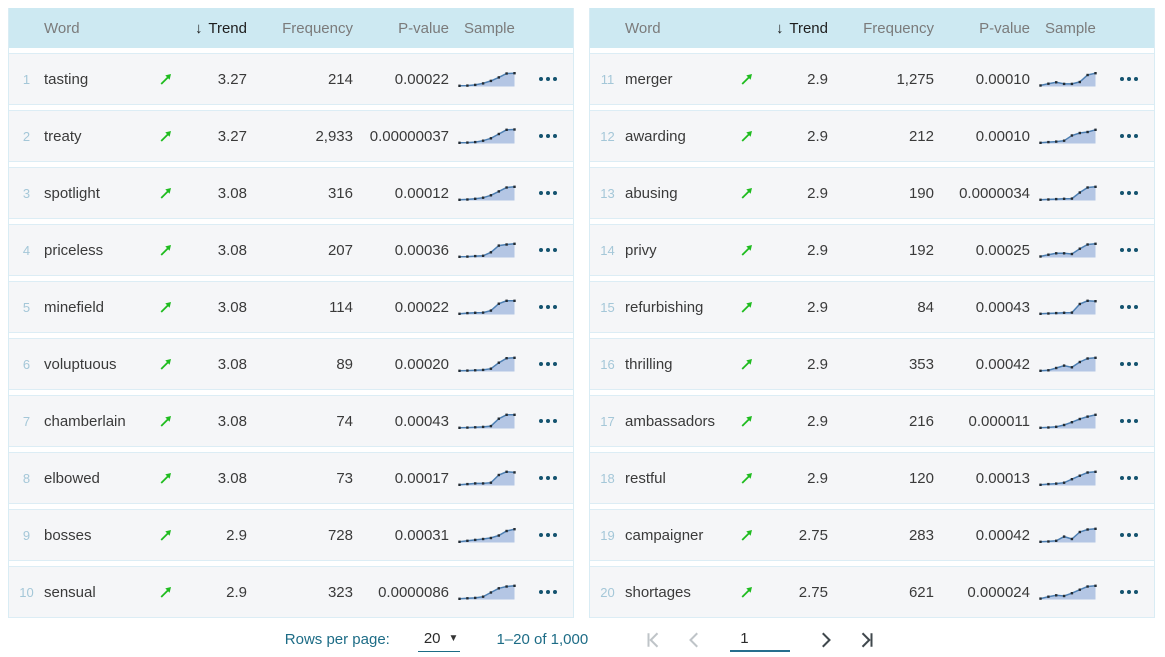 This screenshot has height=657, width=1165. I want to click on table-row: 1 tasting 3.27 214 0.00022, so click(291, 79).